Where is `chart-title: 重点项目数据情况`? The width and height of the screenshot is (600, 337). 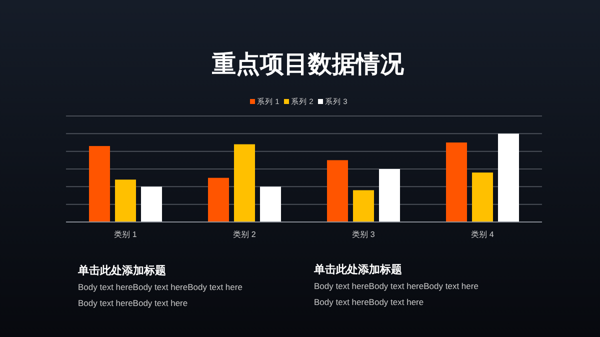 chart-title: 重点项目数据情况 is located at coordinates (308, 64).